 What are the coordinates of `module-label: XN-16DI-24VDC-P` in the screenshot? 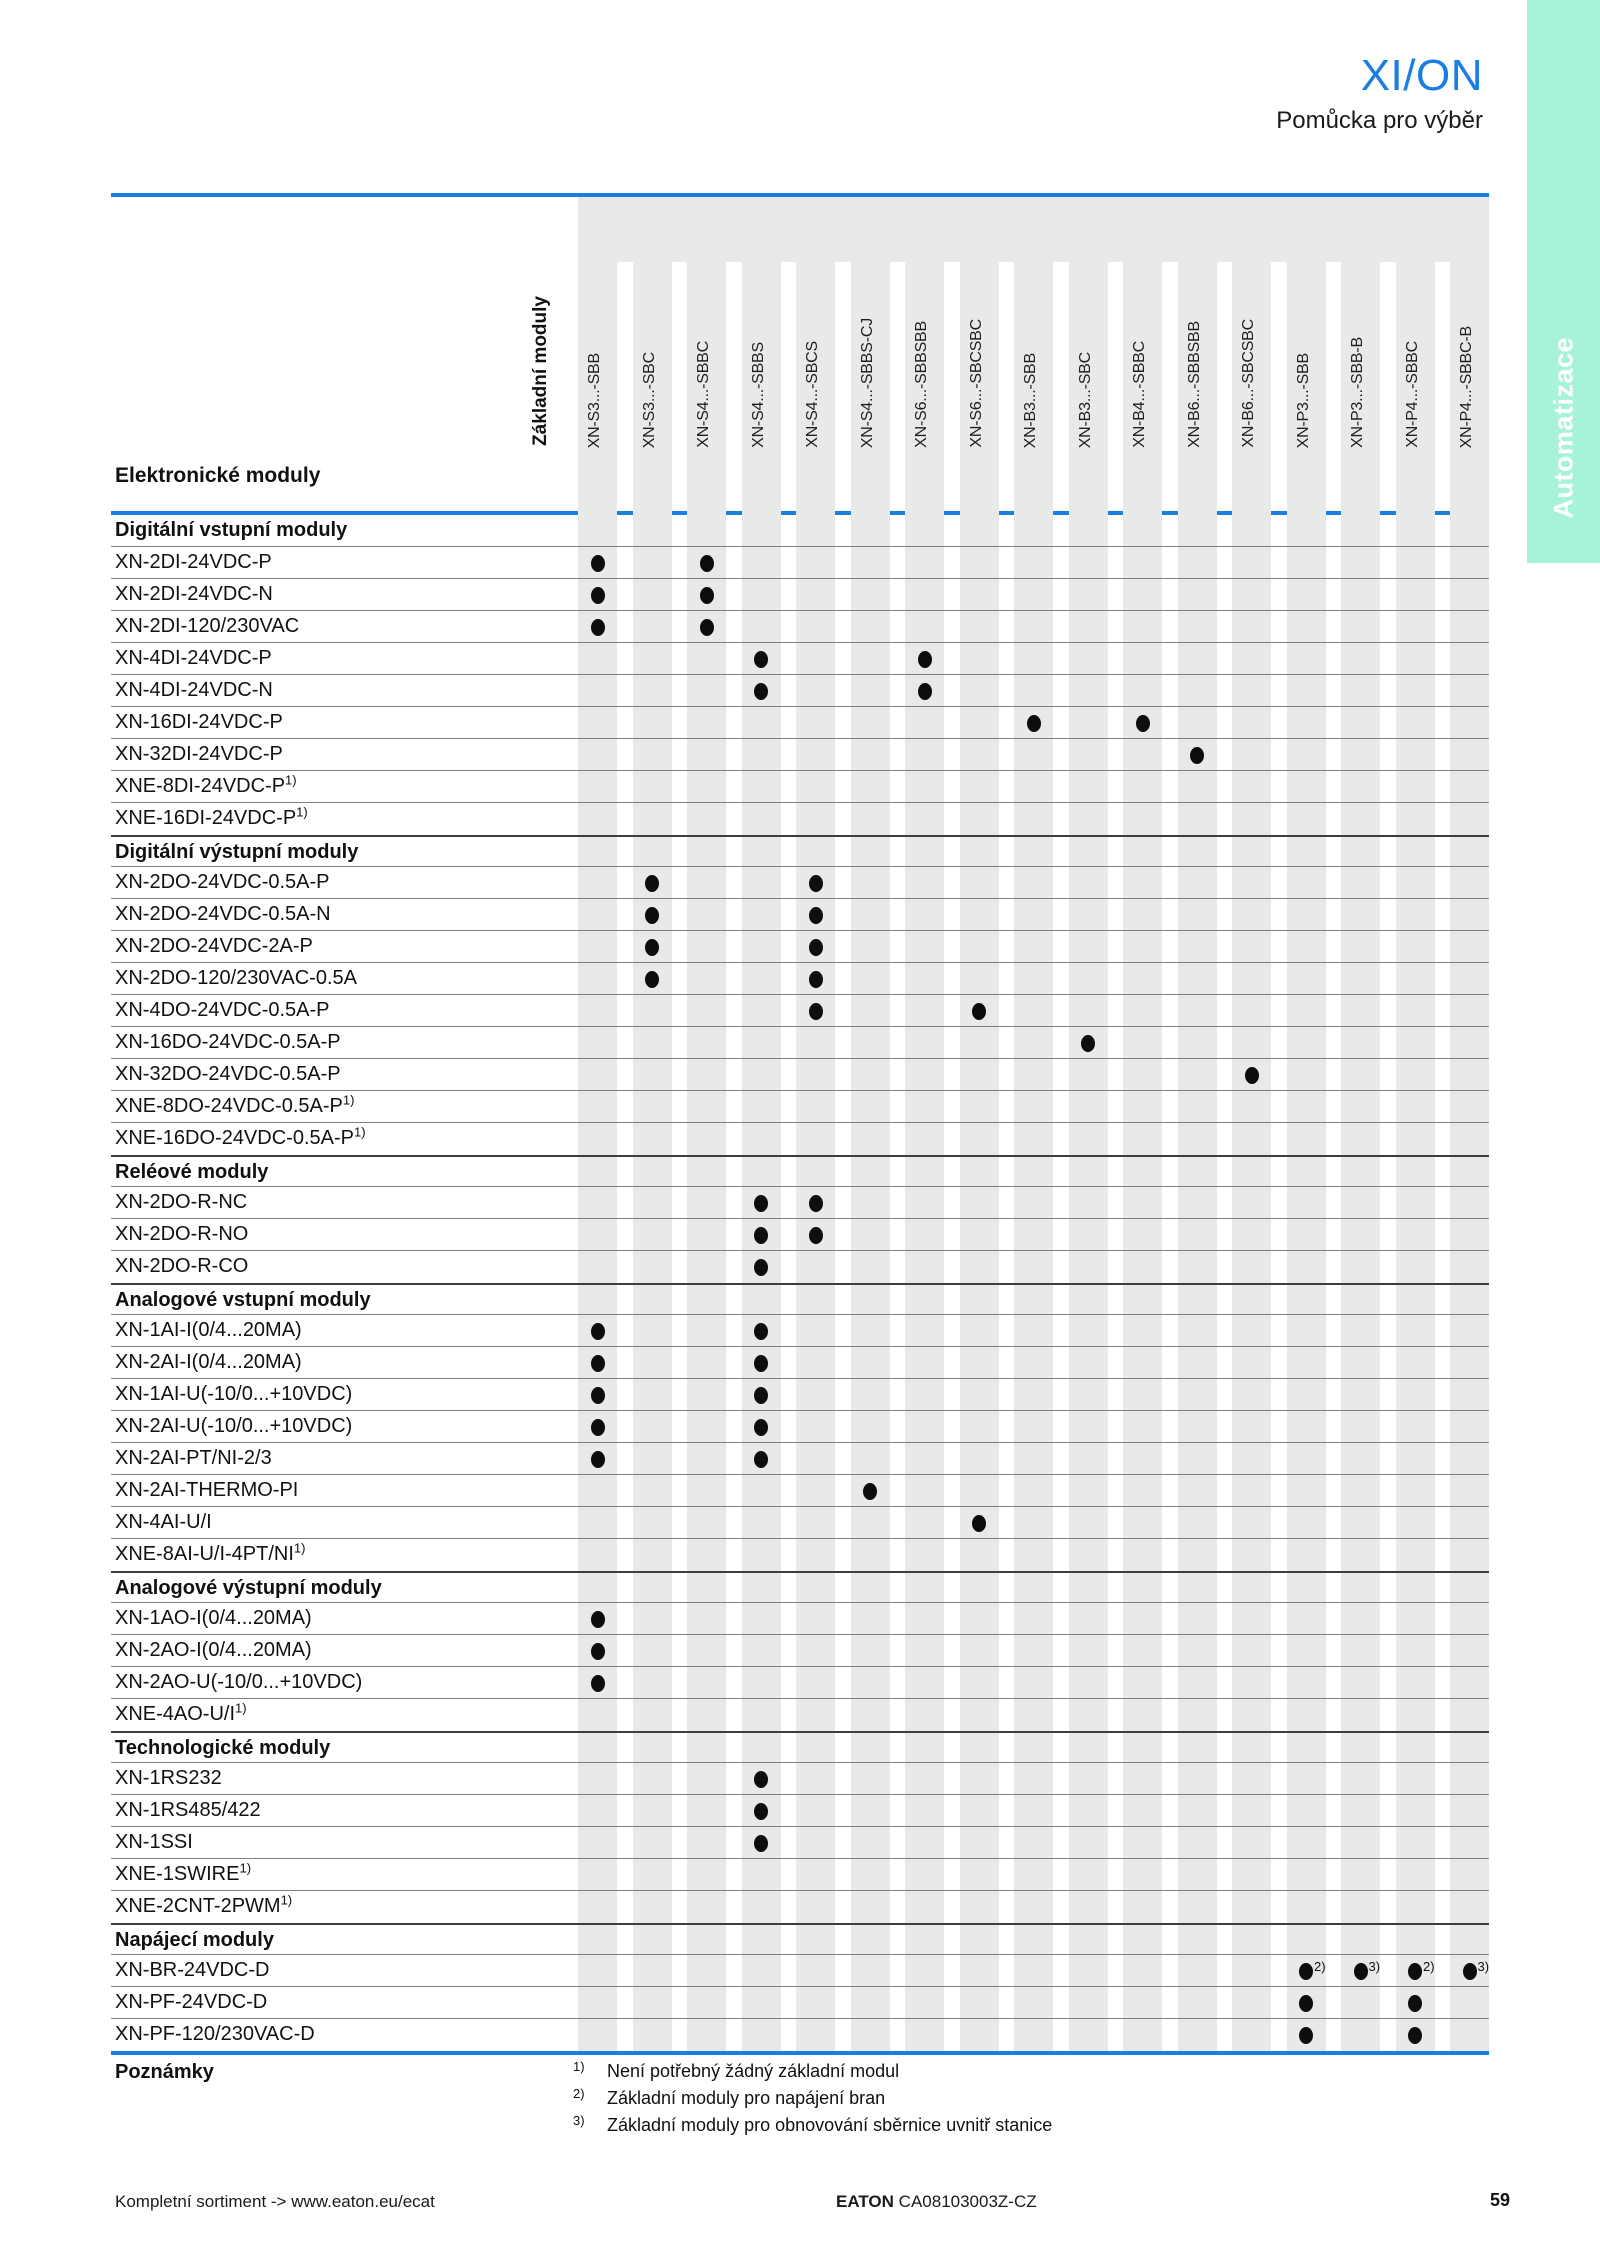 It's located at (199, 722).